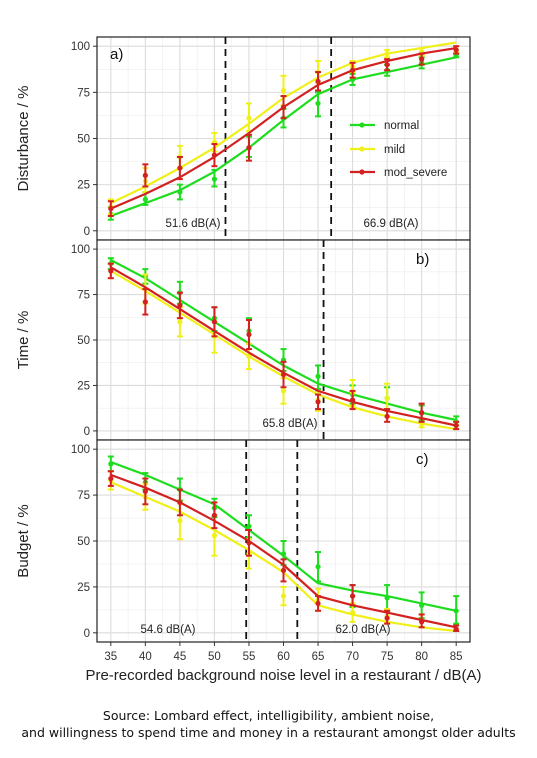 The height and width of the screenshot is (758, 537). I want to click on x-tick-label: 35, so click(110, 657).